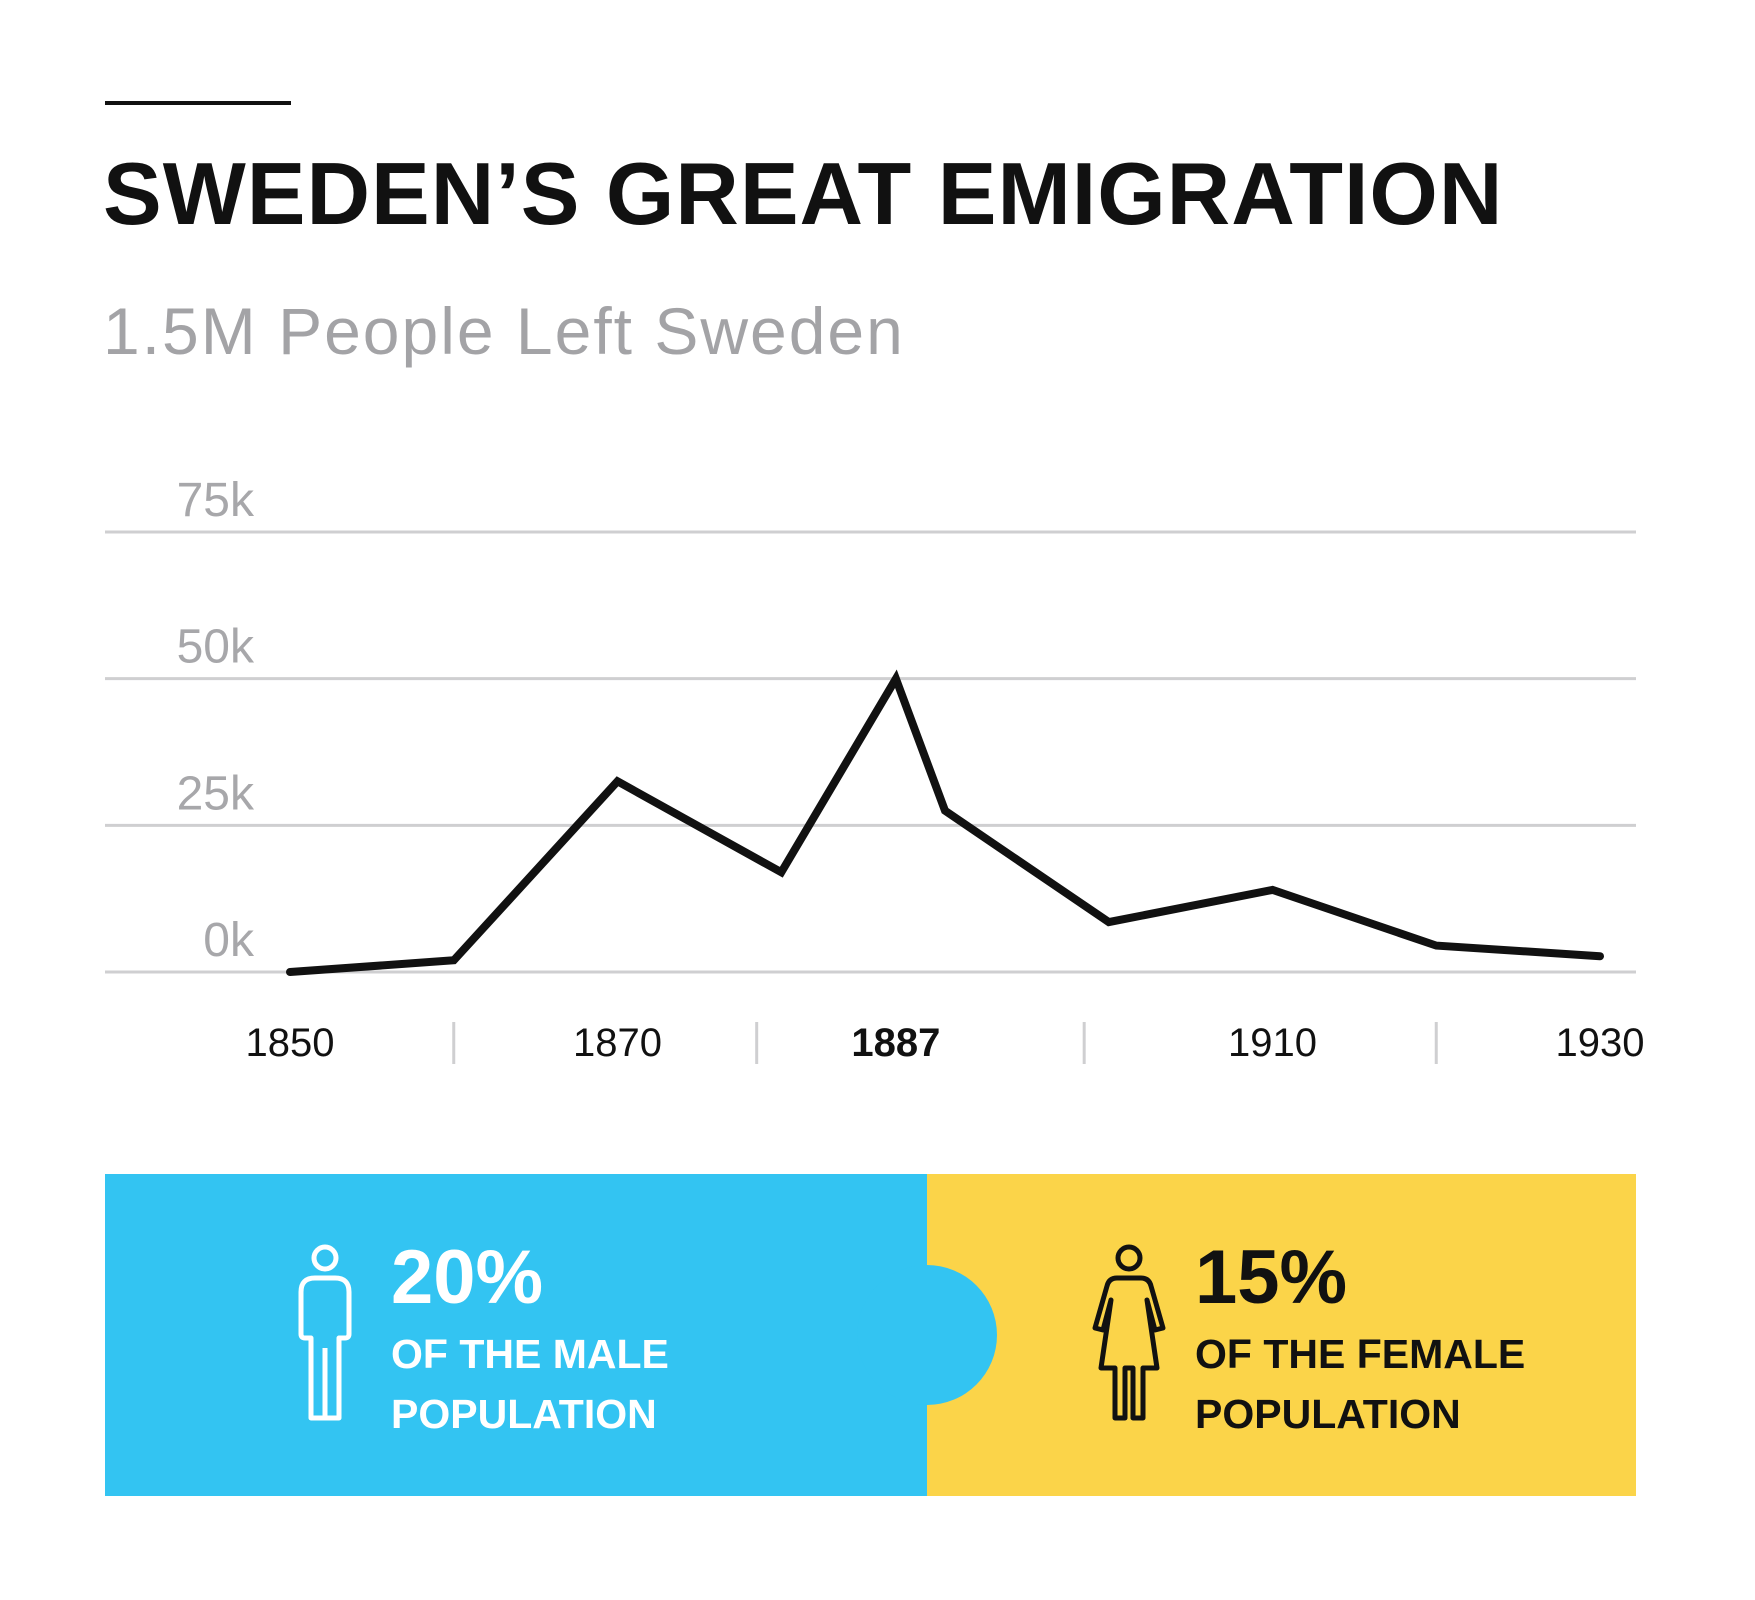  What do you see at coordinates (524, 1414) in the screenshot?
I see `male-stat-label-line2: POPULATION` at bounding box center [524, 1414].